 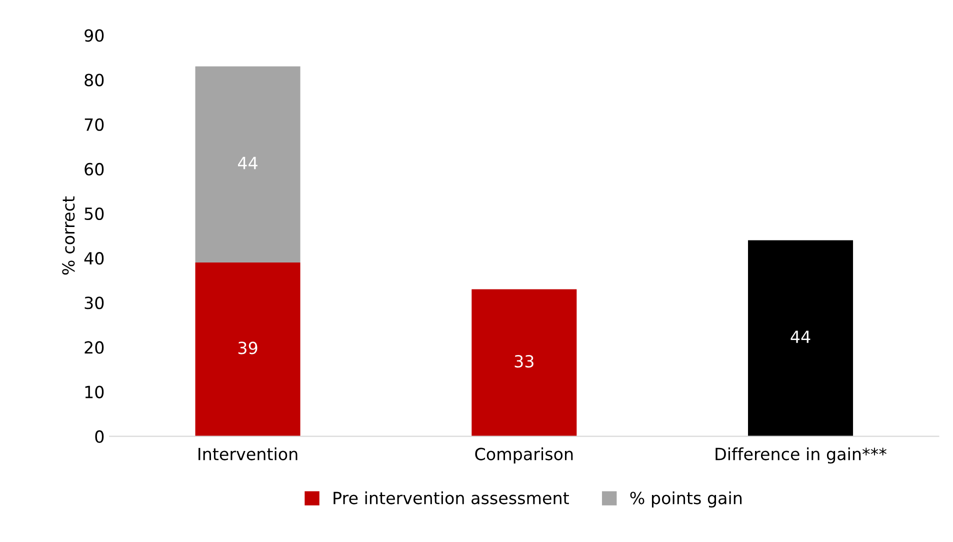 I want to click on y-tick-label: 90, so click(x=94, y=35).